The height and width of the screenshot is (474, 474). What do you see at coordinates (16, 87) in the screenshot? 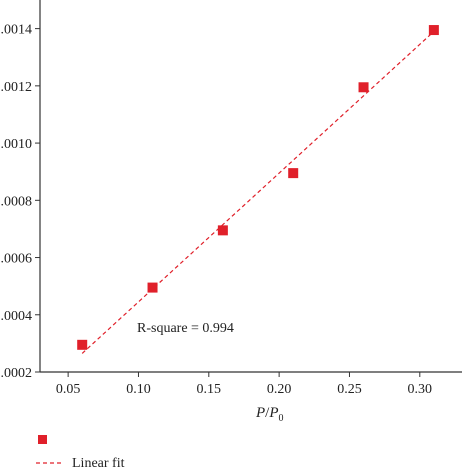
I see `y-tick-label: 0.0012` at bounding box center [16, 87].